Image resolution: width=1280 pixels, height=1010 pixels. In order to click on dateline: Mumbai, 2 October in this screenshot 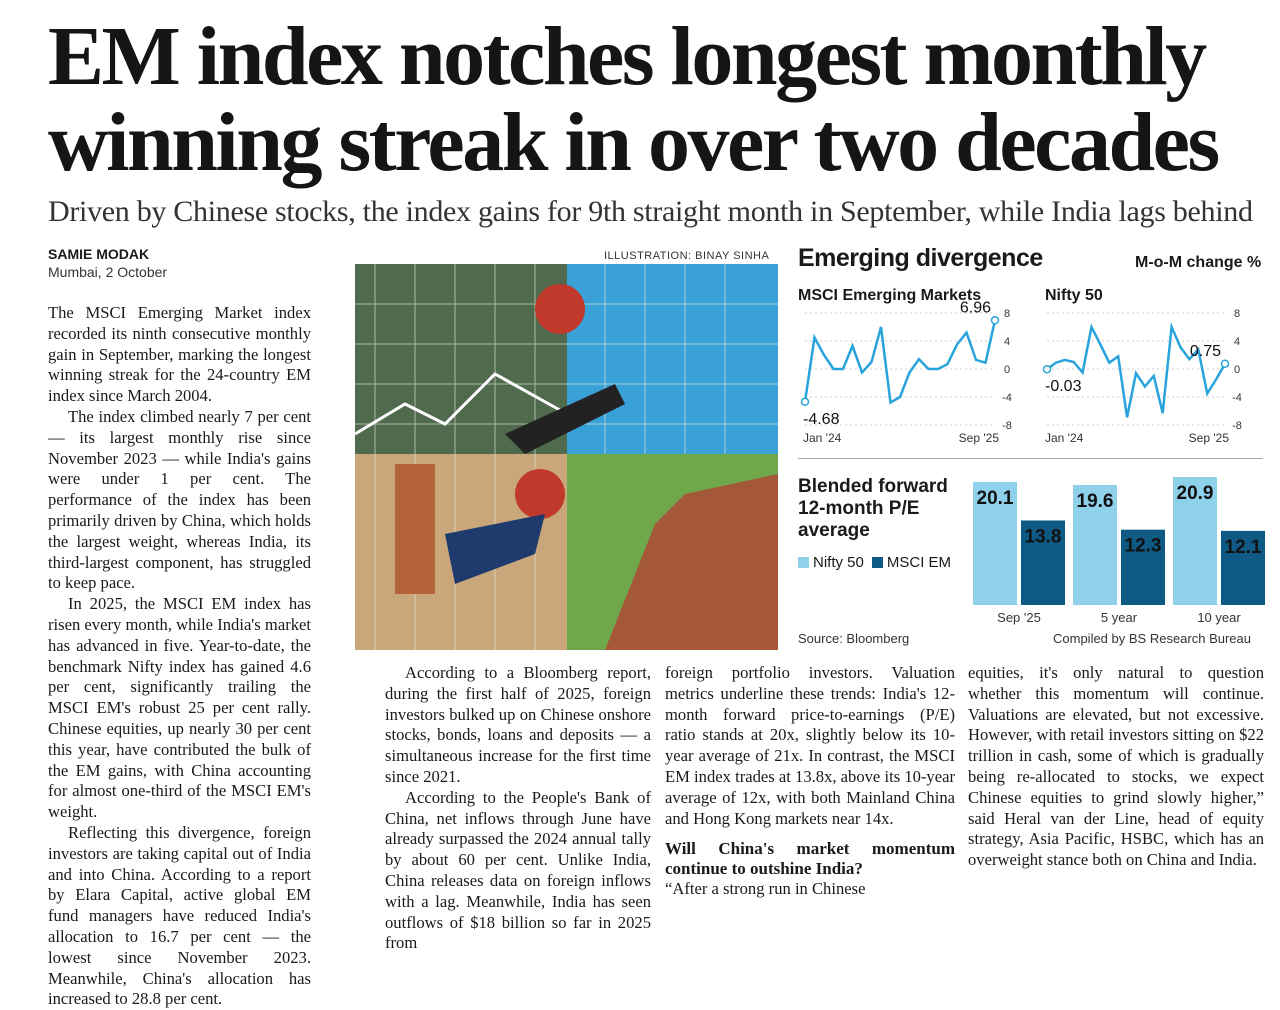, I will do `click(108, 272)`.